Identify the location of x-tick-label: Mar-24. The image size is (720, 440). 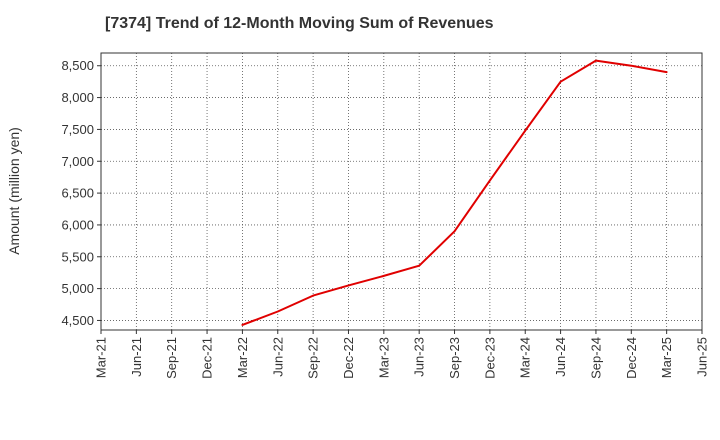
(525, 357).